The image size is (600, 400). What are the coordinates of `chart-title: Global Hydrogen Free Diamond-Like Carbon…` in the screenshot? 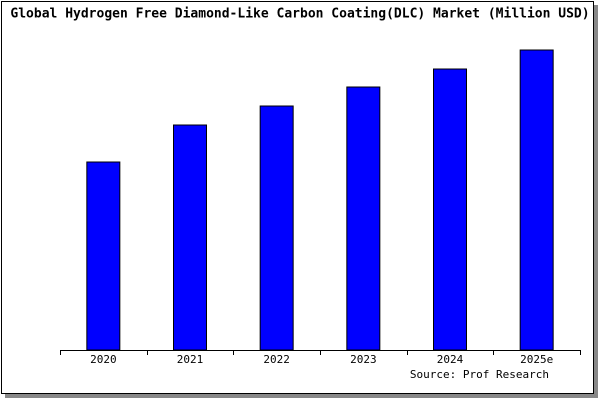 It's located at (299, 14).